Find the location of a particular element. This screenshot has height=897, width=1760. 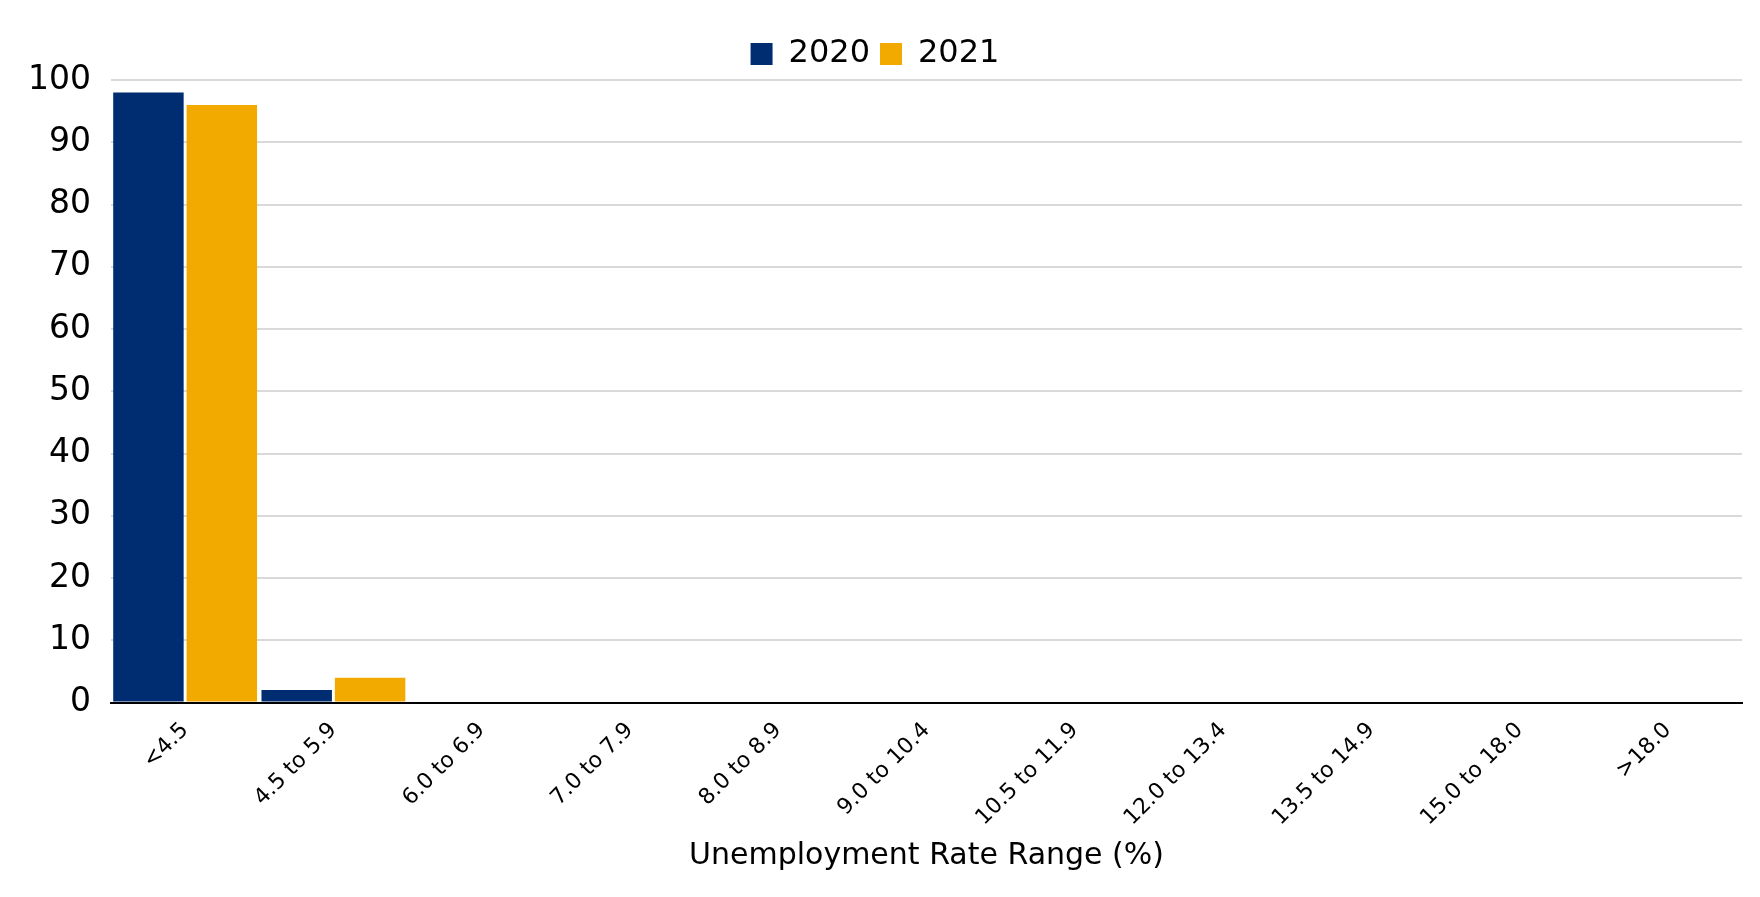

y-tick-label: 30 is located at coordinates (69, 513).